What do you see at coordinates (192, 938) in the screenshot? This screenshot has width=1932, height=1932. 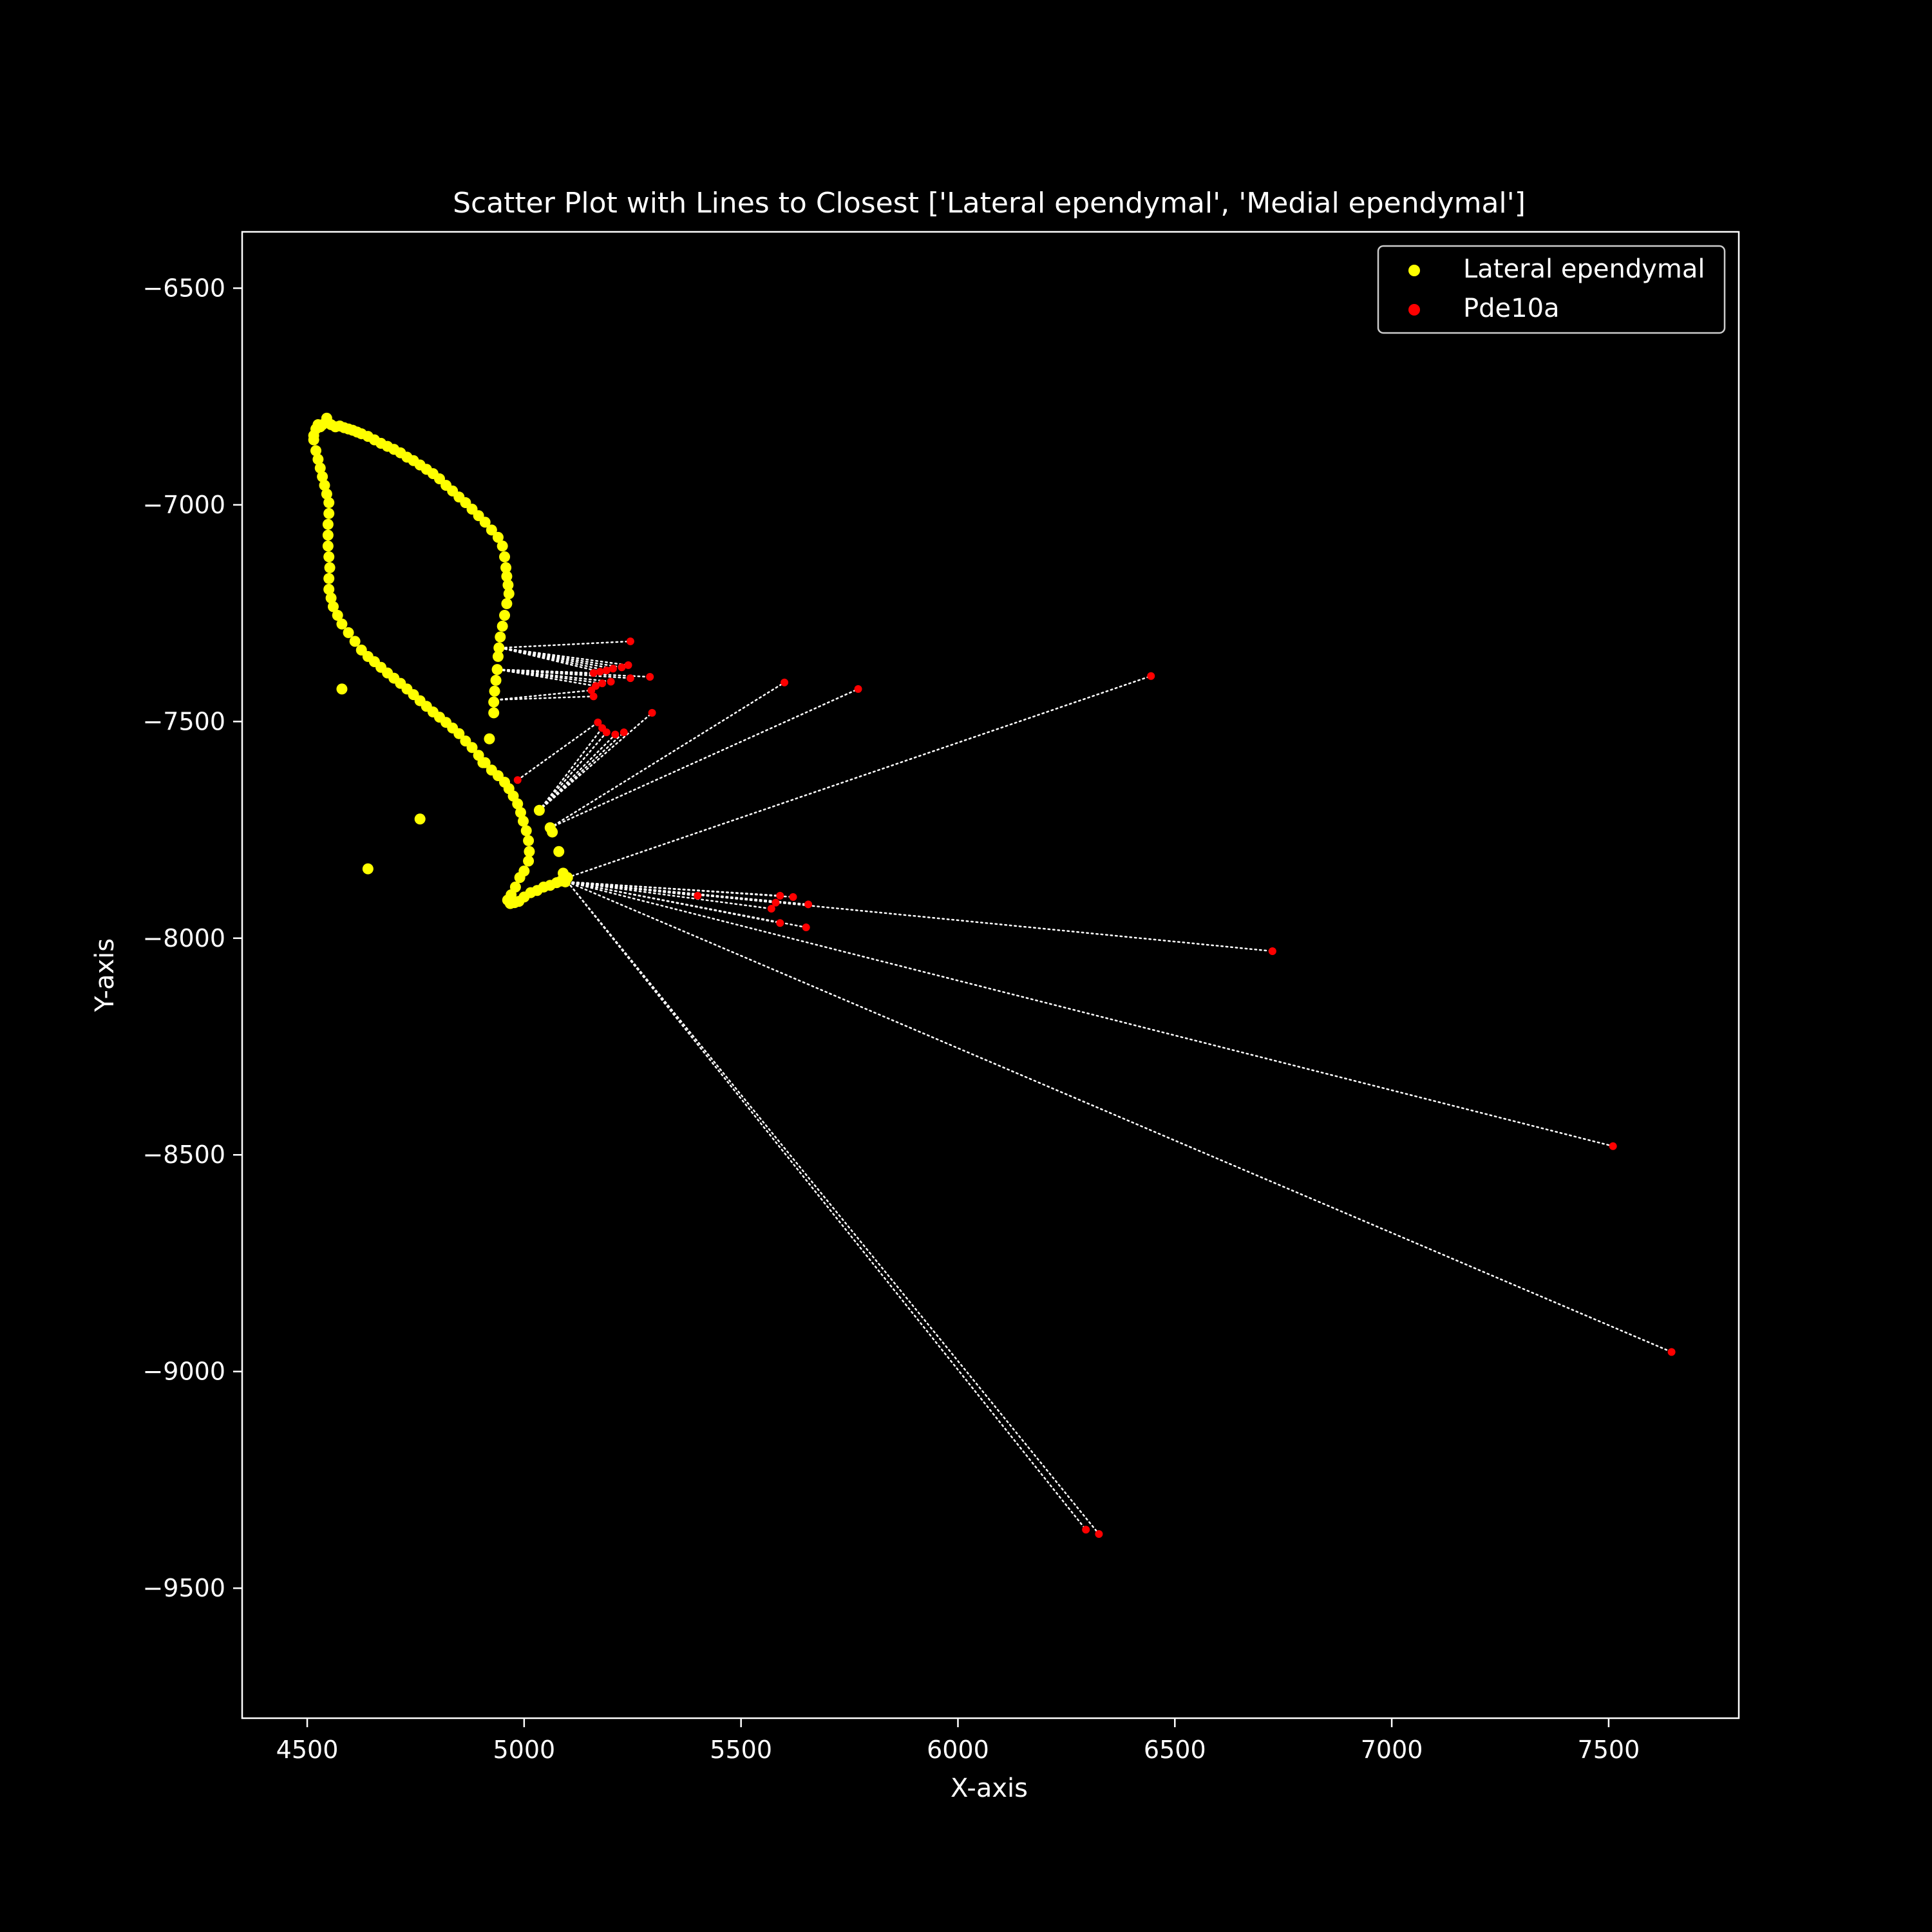 I see `y-axis-ticks: −6500 −7000 −7500 −8000 −8500 −9000 −9500` at bounding box center [192, 938].